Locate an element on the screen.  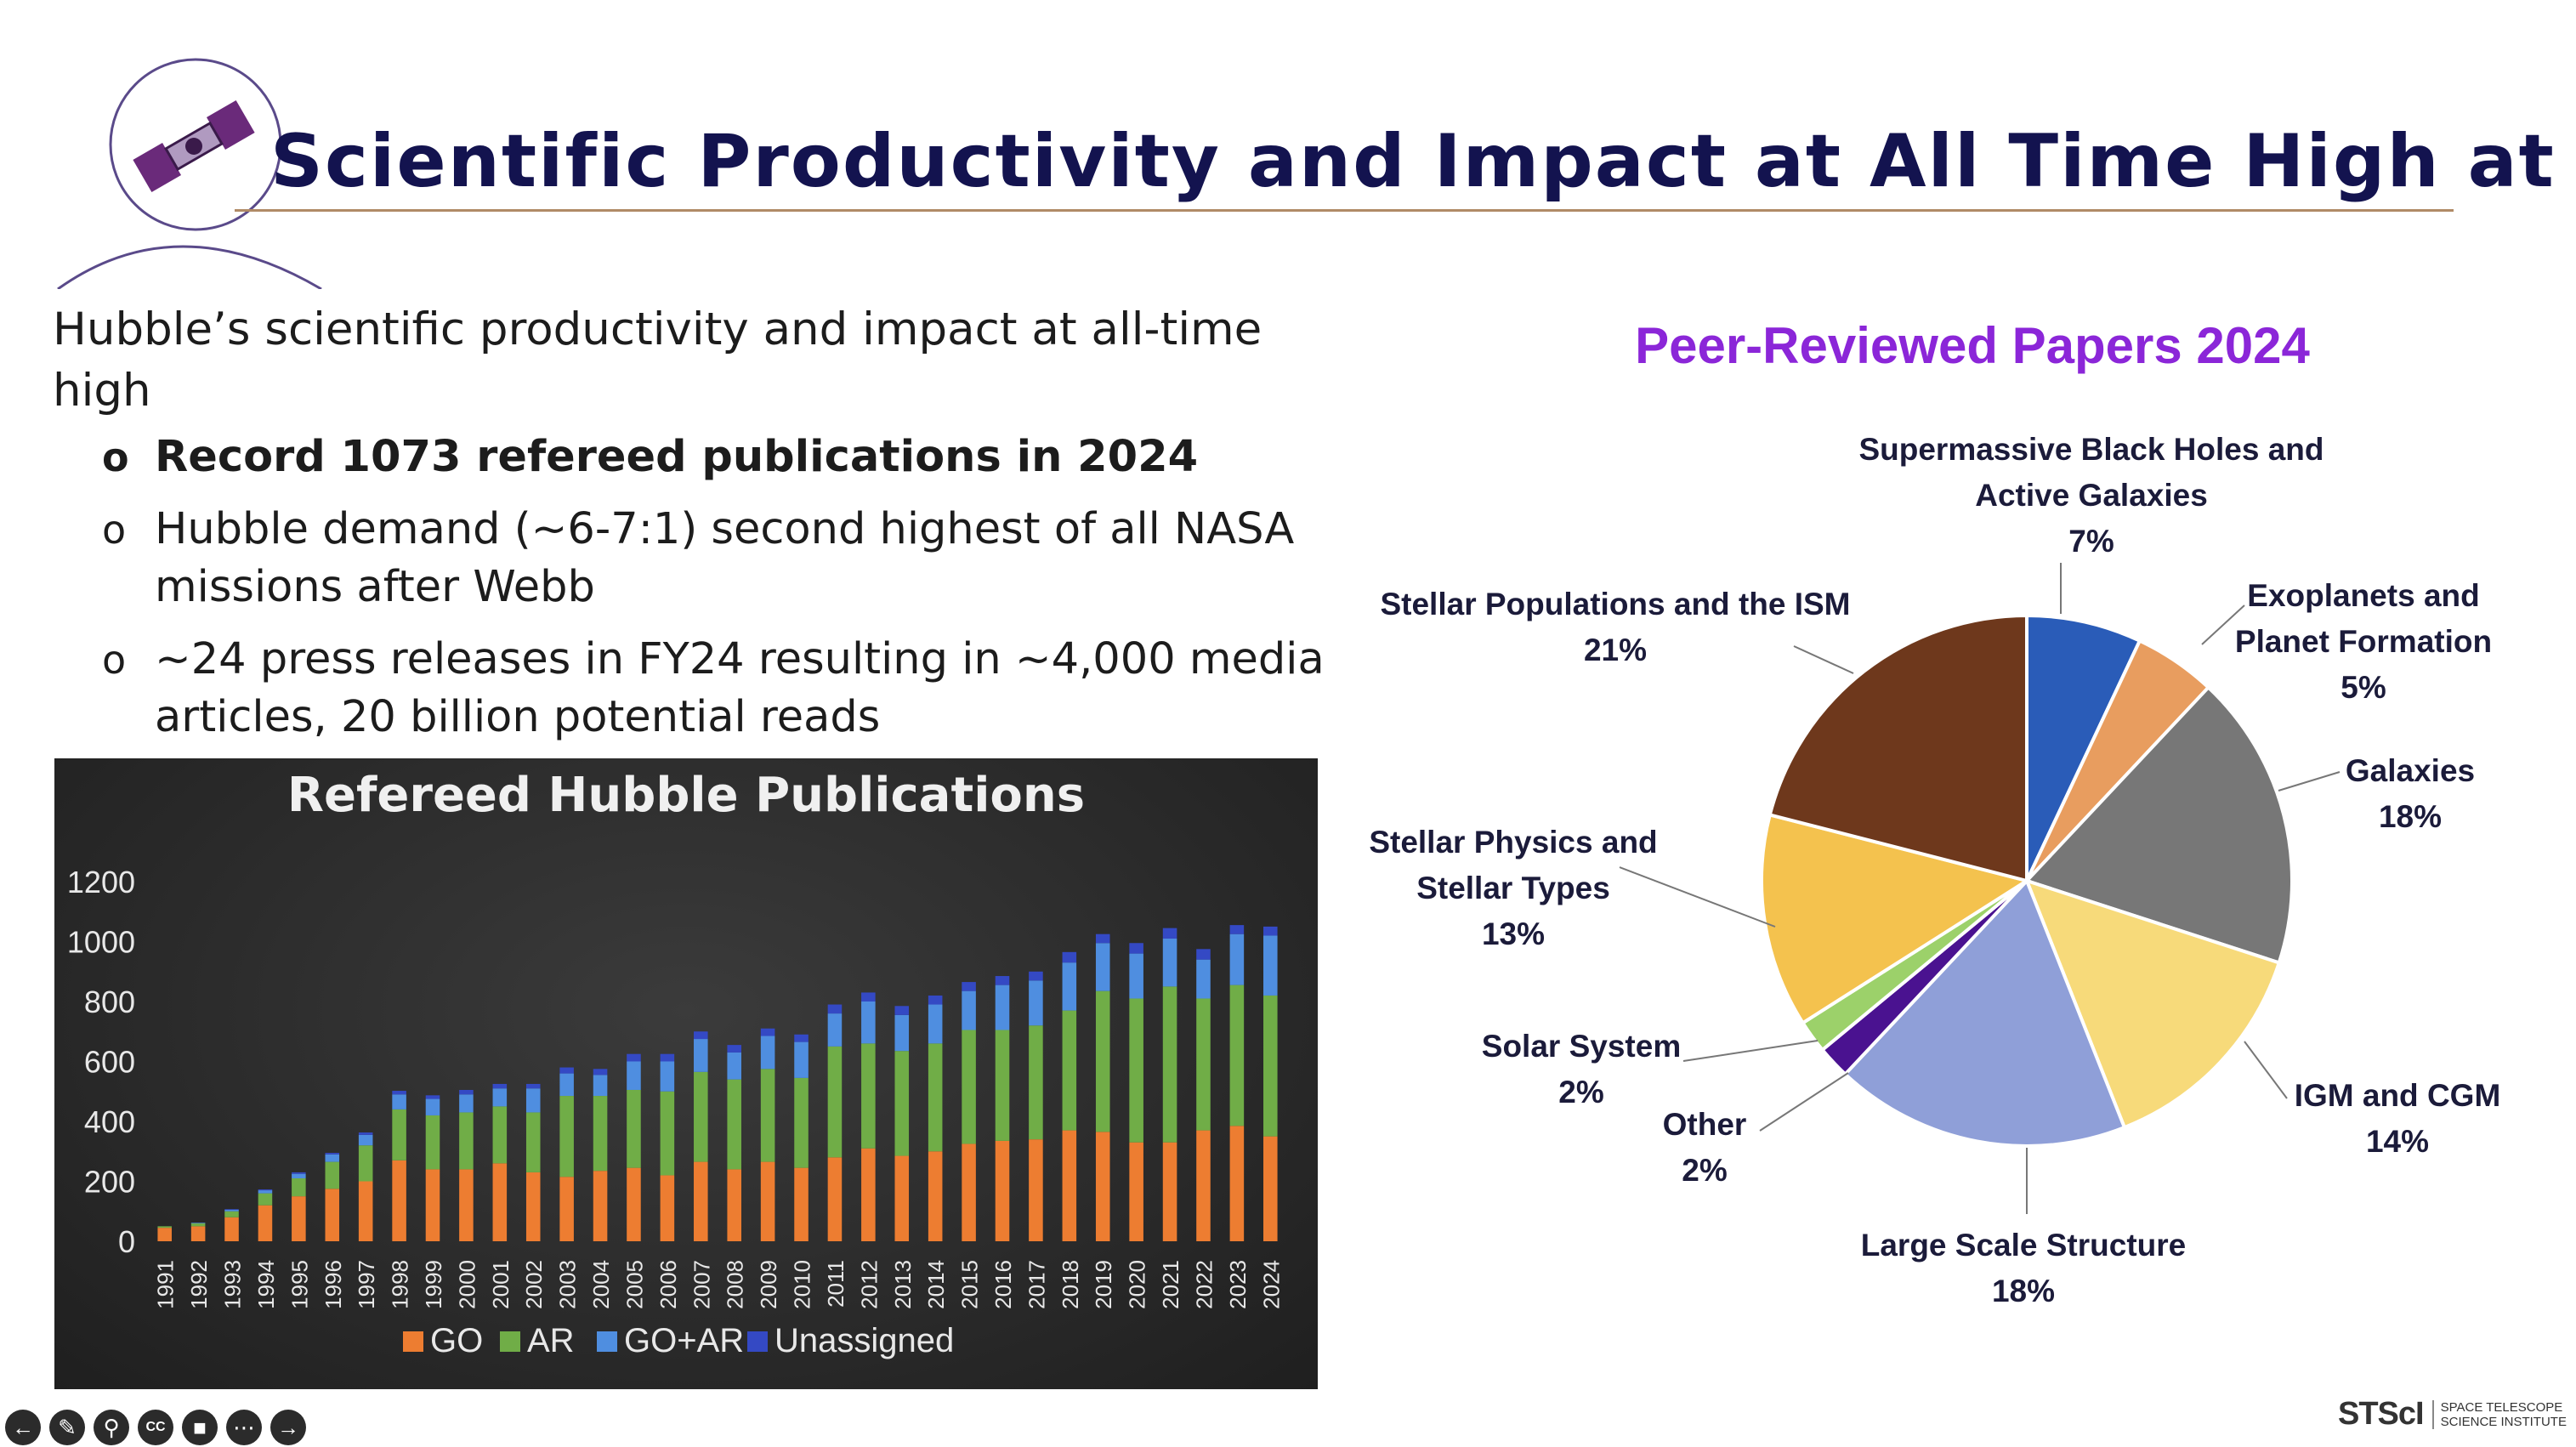
y-tick-label: 800 is located at coordinates (110, 1002).